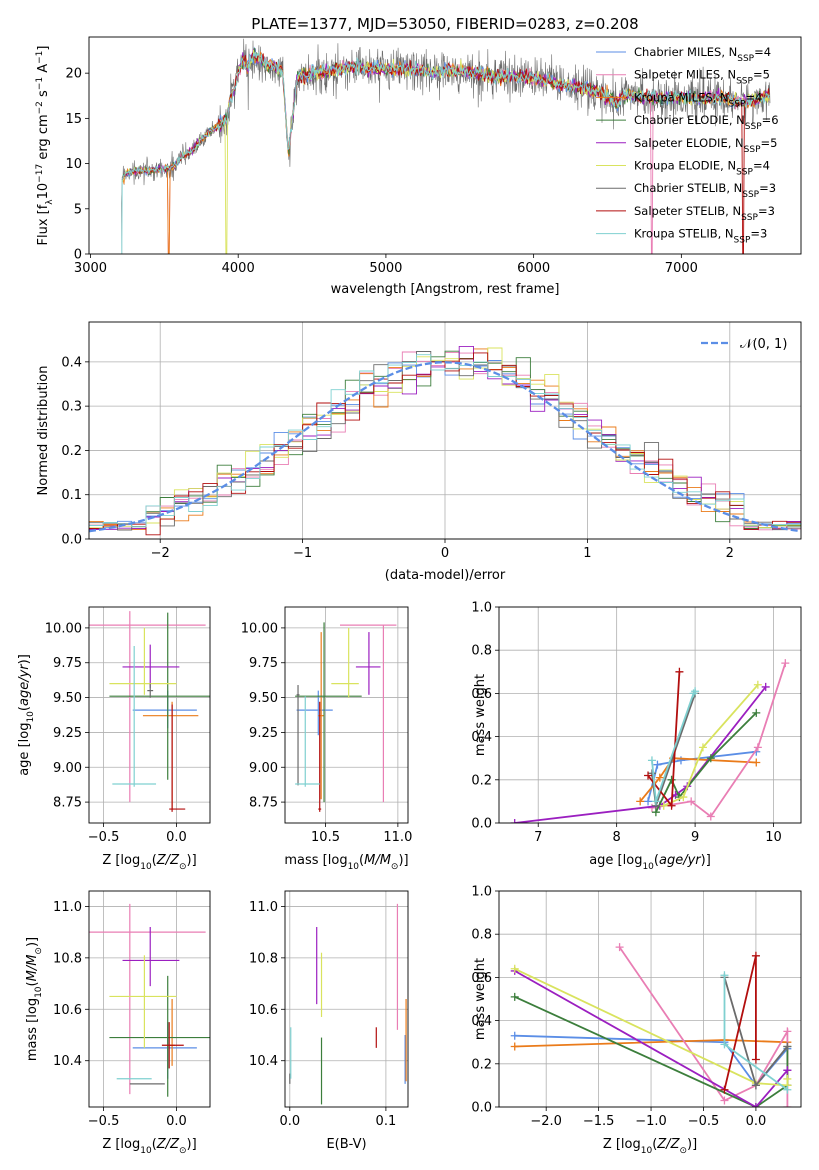 The width and height of the screenshot is (819, 1170). I want to click on label-part: =5, so click(769, 143).